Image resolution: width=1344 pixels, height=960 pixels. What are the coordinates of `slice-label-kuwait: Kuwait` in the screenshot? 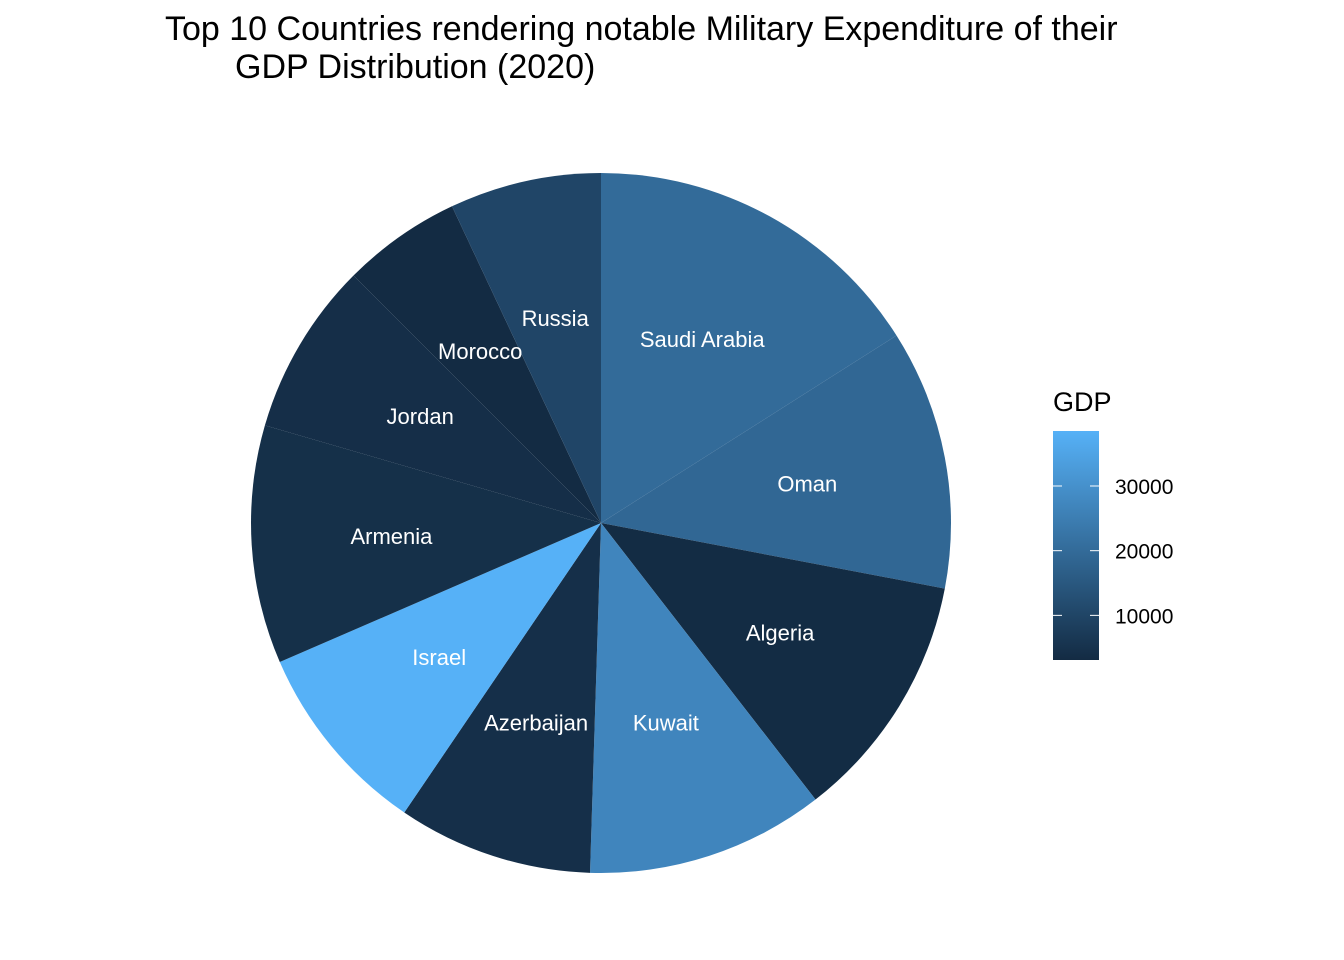 It's located at (666, 723).